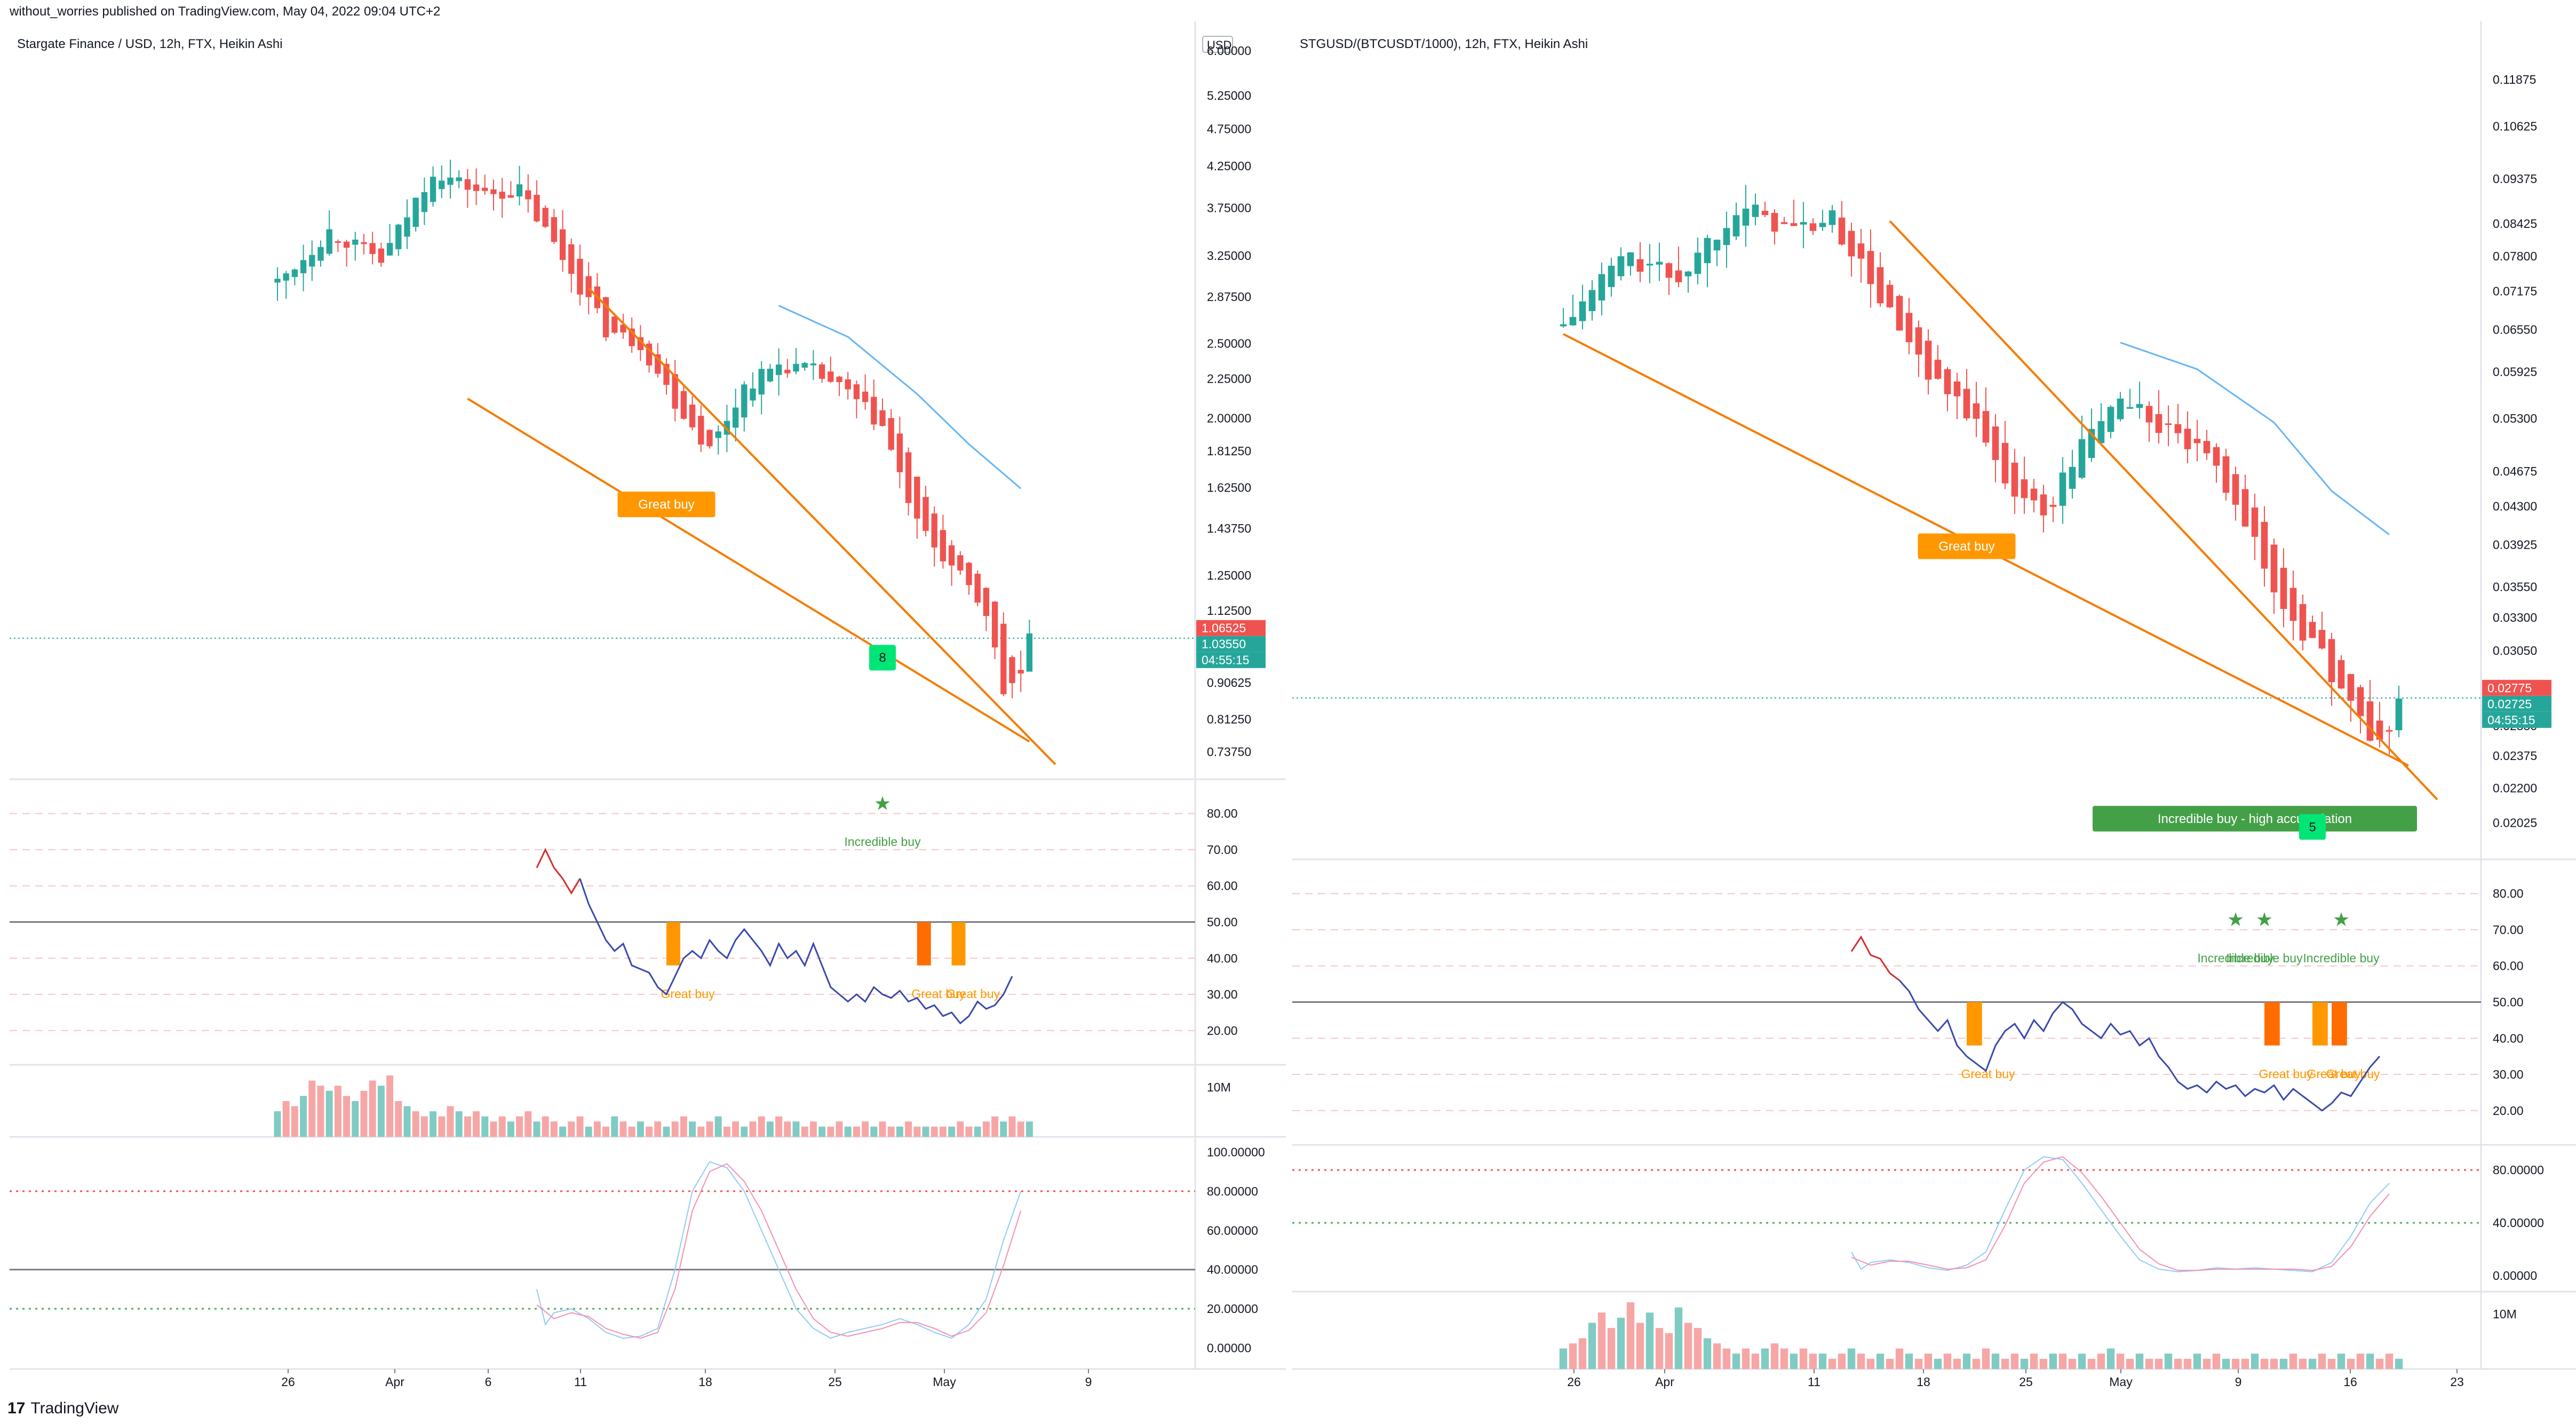 This screenshot has height=1424, width=2576. What do you see at coordinates (2508, 1038) in the screenshot?
I see `oscillator-level-label: 40.00` at bounding box center [2508, 1038].